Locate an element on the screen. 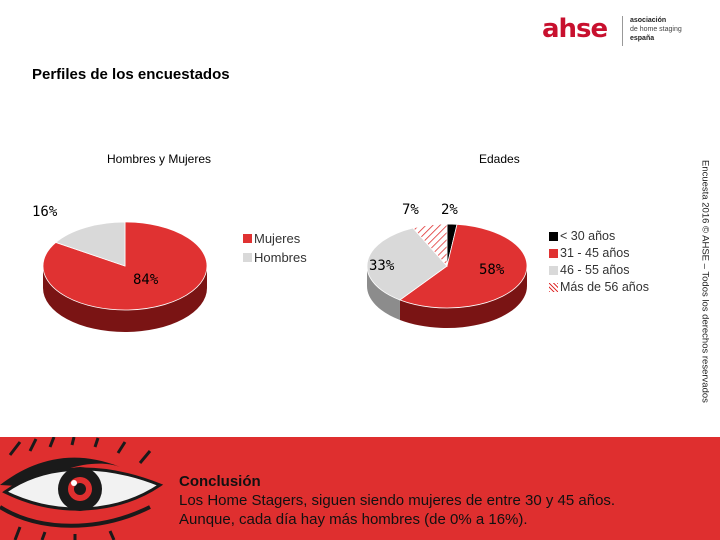  eye-illustration is located at coordinates (82, 488).